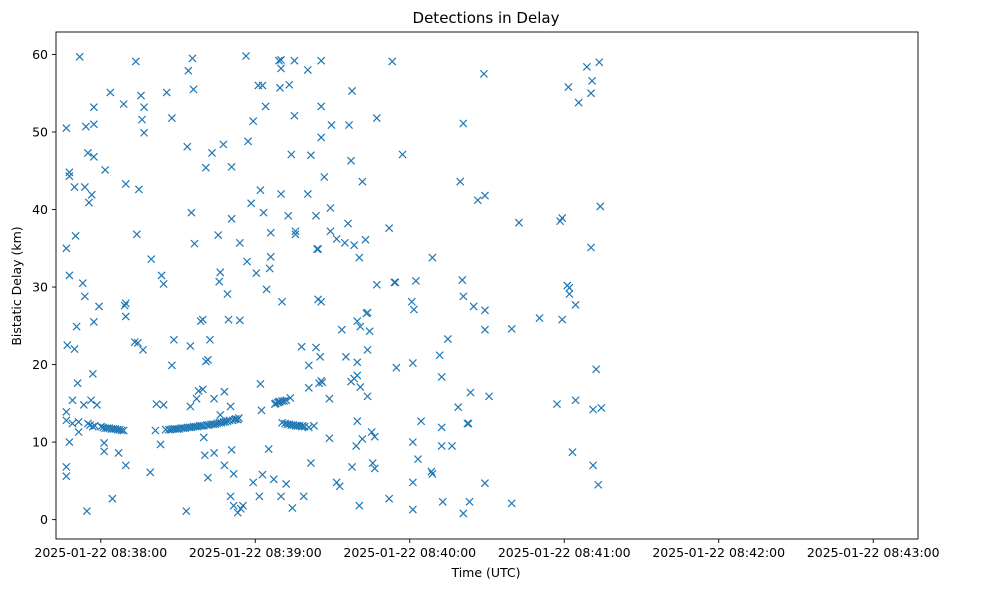  Describe the element at coordinates (485, 572) in the screenshot. I see `x-axis-label: Time (UTC)` at that location.